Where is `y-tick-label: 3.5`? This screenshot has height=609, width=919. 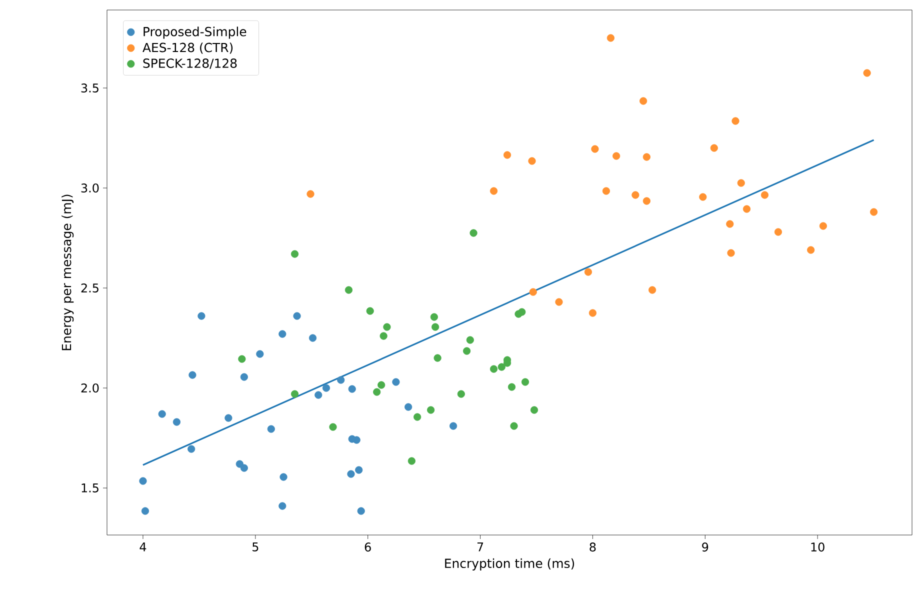 y-tick-label: 3.5 is located at coordinates (89, 88).